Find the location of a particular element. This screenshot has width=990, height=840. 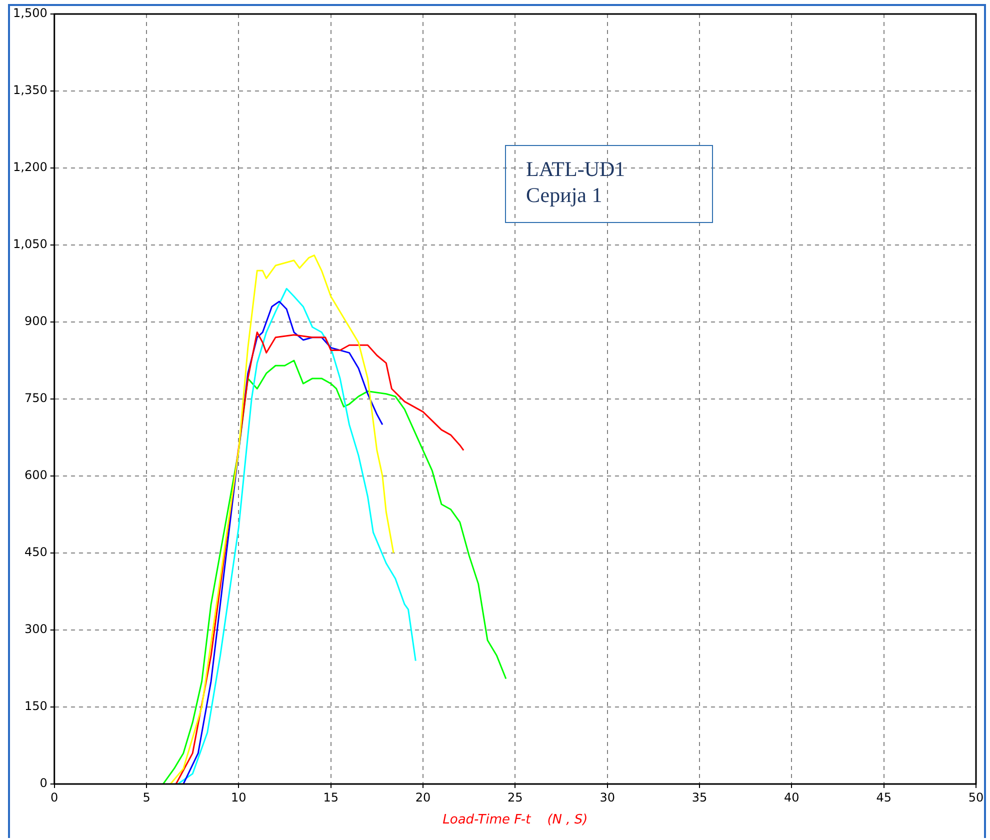

x-tick-label: 40 is located at coordinates (792, 797).